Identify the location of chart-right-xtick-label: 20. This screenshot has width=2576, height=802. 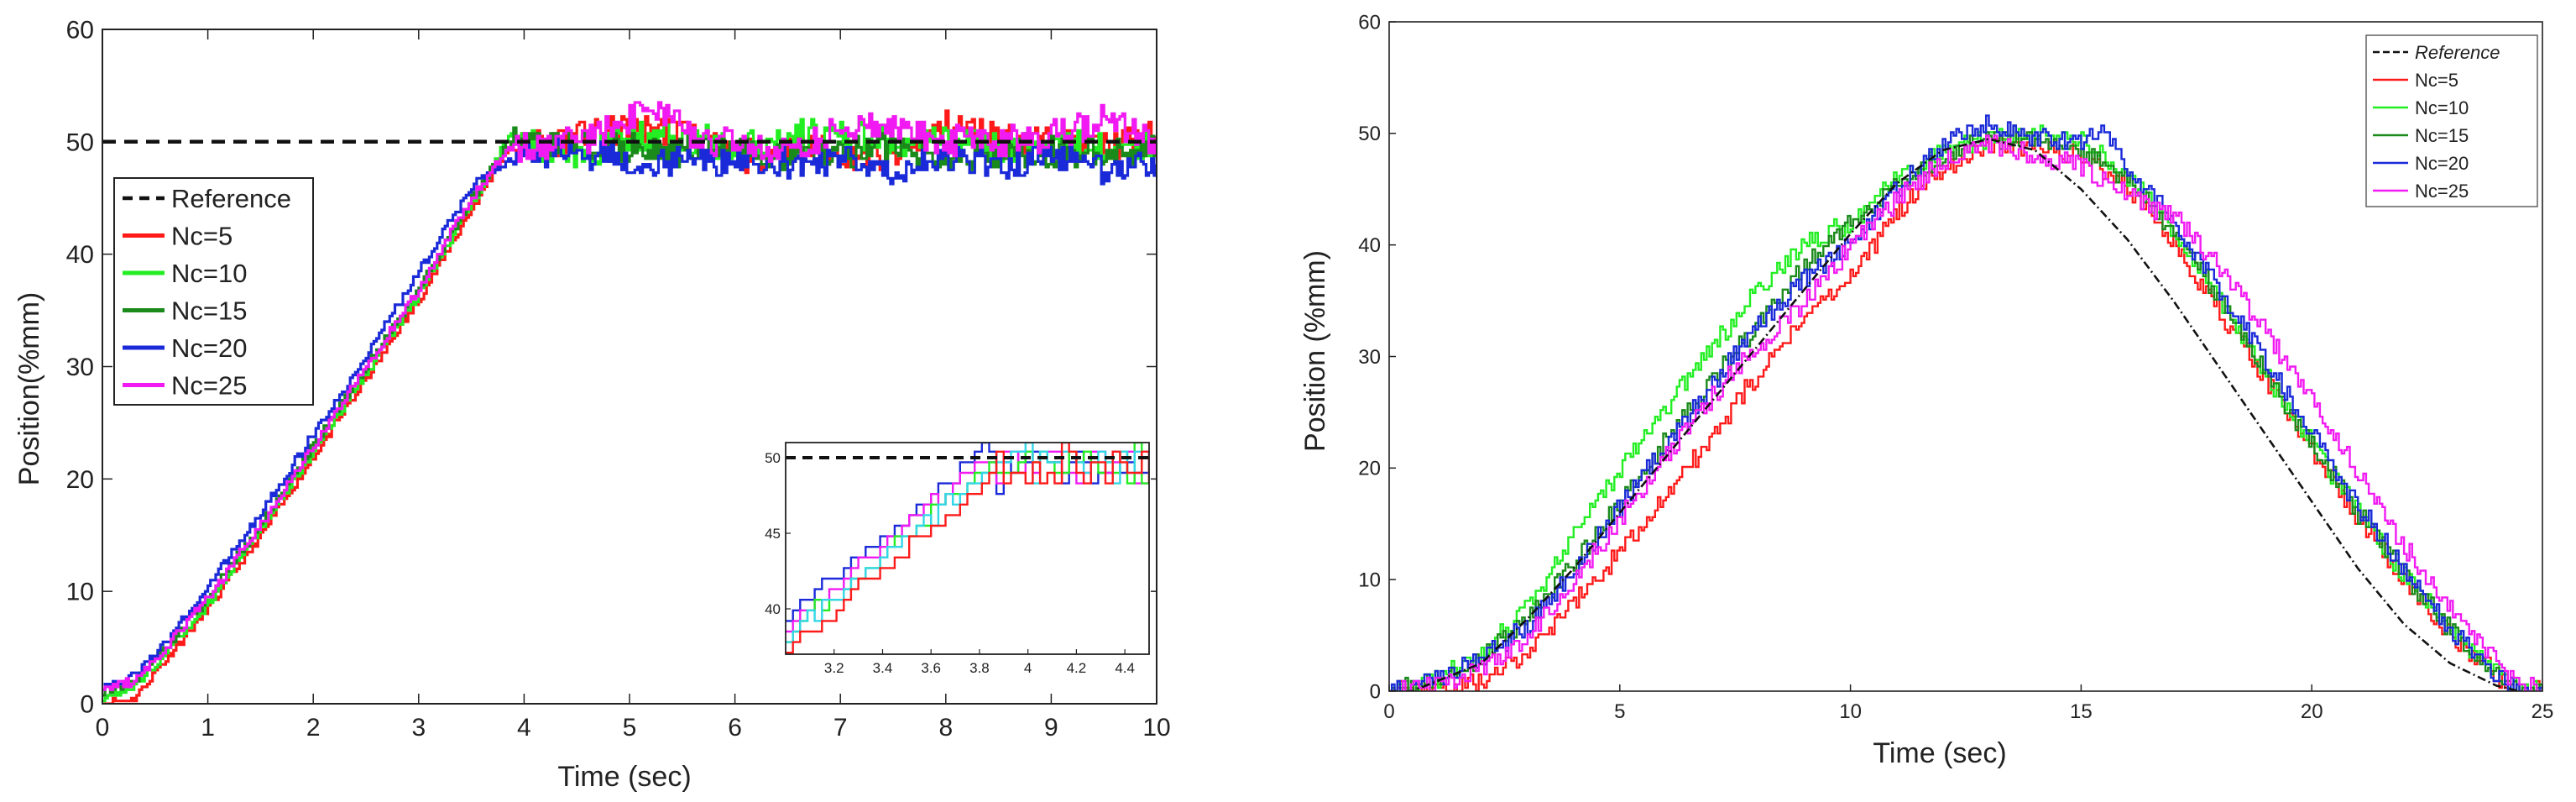
(2312, 711).